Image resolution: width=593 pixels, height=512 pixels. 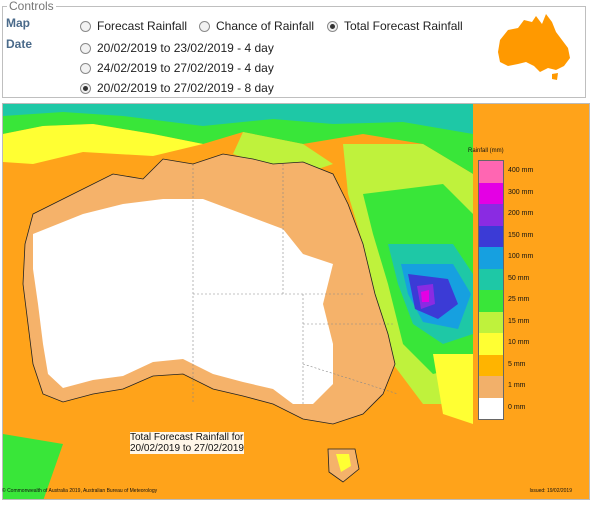 I want to click on radio-total-forecast-rainfall: Total Forecast Rainfall, so click(x=395, y=26).